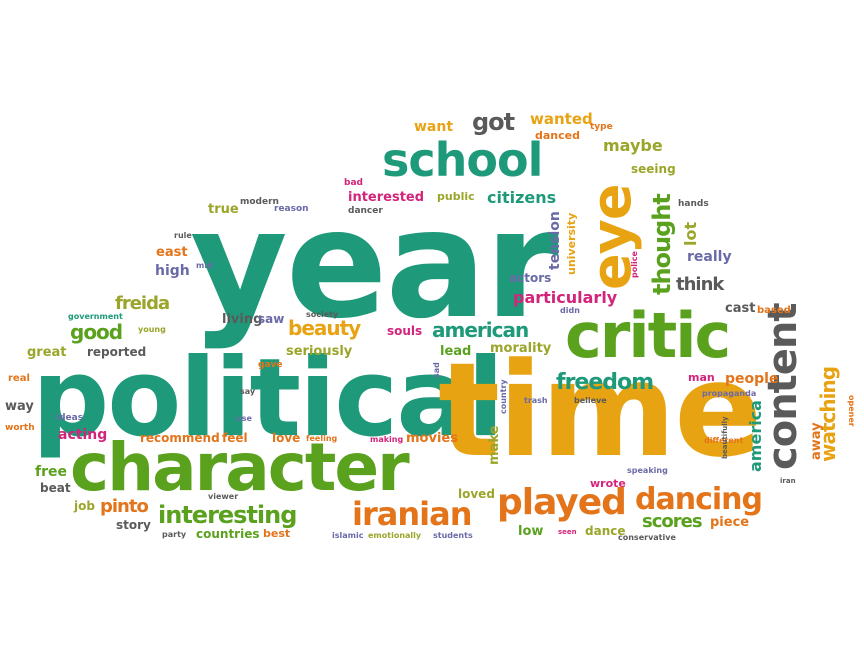  I want to click on word-scores: scores, so click(672, 521).